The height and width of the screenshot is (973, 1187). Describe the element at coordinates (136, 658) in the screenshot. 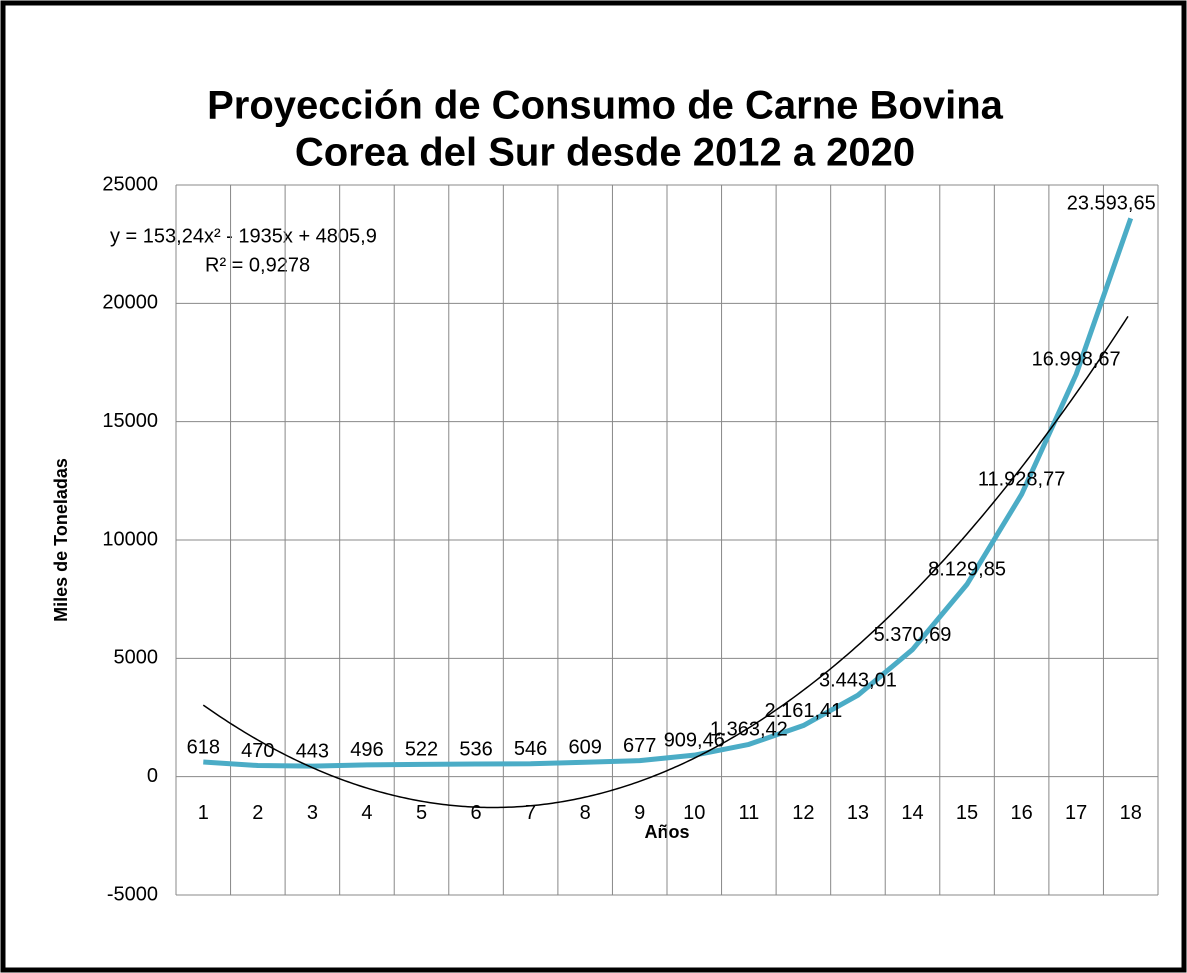

I see `y-tick-label: 5000` at that location.